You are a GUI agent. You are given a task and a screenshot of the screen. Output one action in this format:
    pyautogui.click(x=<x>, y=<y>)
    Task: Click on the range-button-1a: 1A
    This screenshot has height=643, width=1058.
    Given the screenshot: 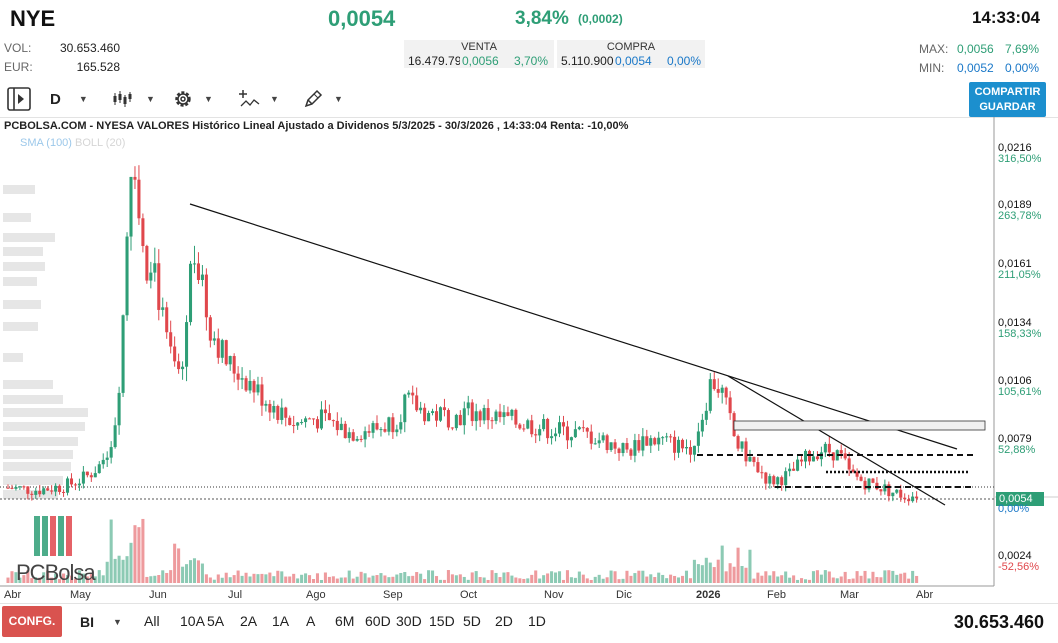 What is the action you would take?
    pyautogui.click(x=281, y=621)
    